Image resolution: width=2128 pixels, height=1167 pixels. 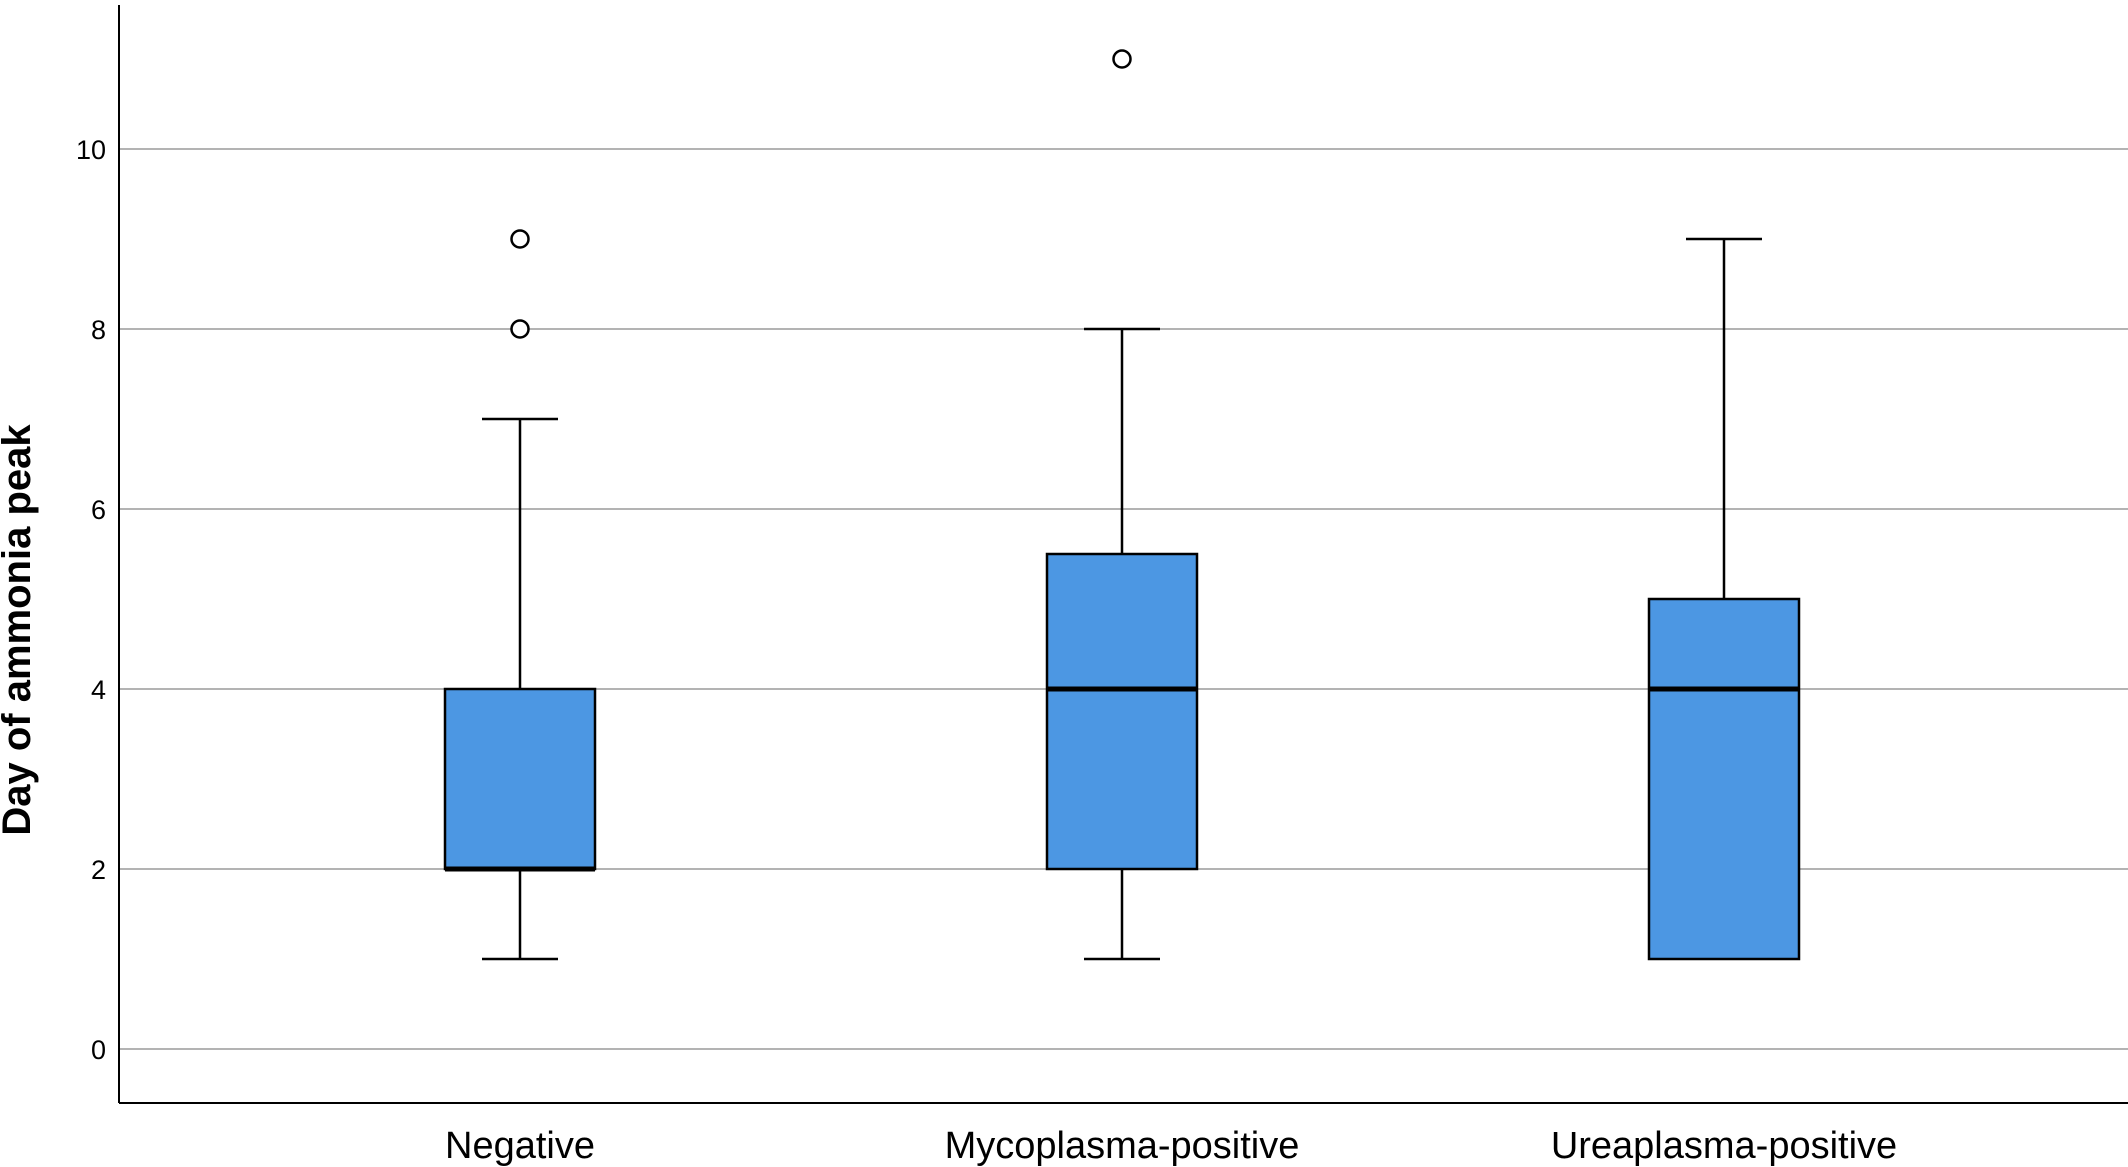 What do you see at coordinates (520, 1146) in the screenshot?
I see `x-category-label: Negative` at bounding box center [520, 1146].